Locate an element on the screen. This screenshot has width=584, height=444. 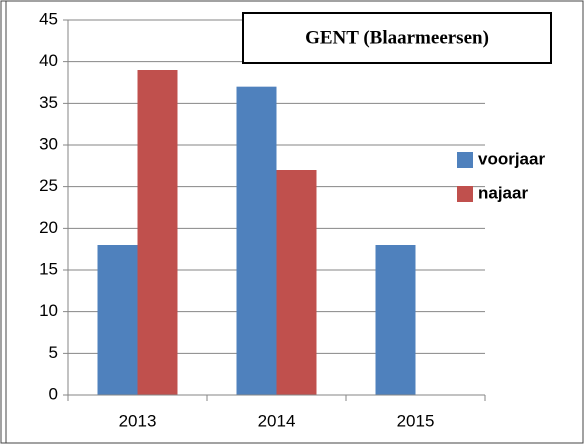
title-box is located at coordinates (397, 38).